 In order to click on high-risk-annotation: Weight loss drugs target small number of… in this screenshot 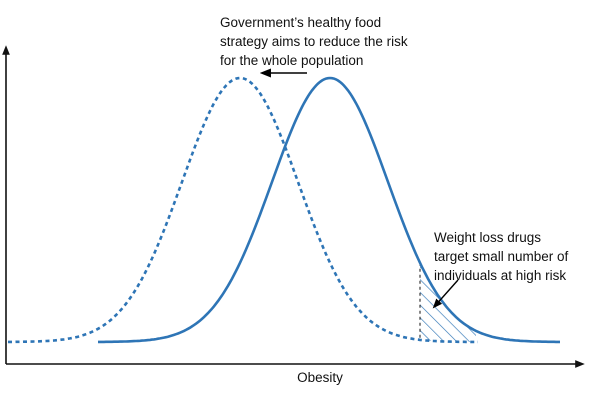, I will do `click(501, 256)`.